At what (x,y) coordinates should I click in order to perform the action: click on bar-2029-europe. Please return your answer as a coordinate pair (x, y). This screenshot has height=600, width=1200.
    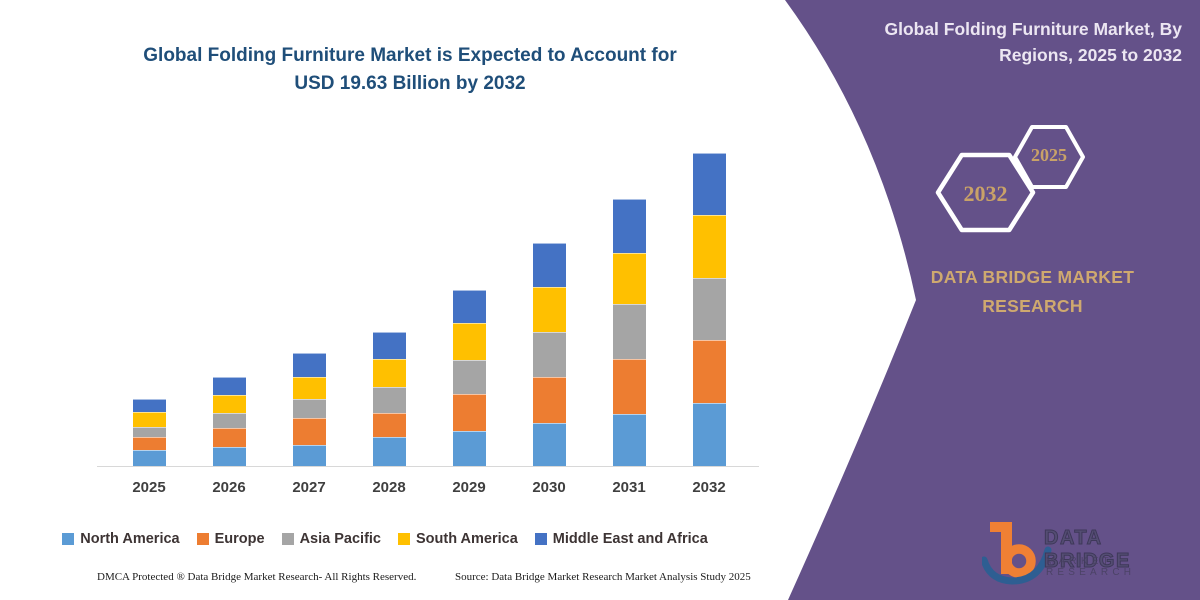
    Looking at the image, I should click on (469, 413).